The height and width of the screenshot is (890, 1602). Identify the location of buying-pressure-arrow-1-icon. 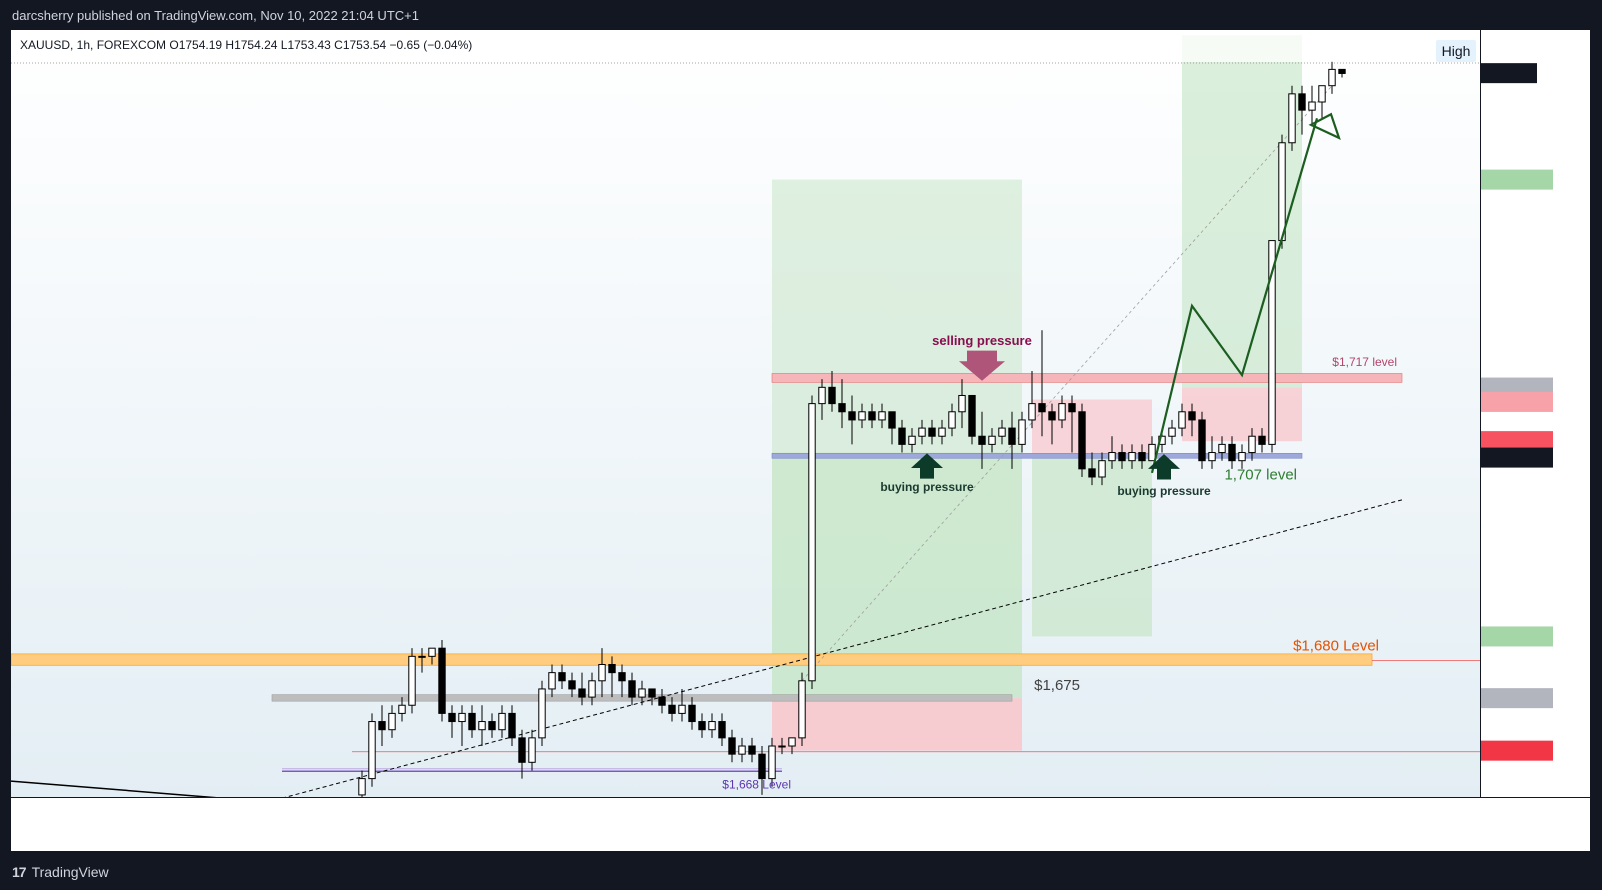
(927, 466).